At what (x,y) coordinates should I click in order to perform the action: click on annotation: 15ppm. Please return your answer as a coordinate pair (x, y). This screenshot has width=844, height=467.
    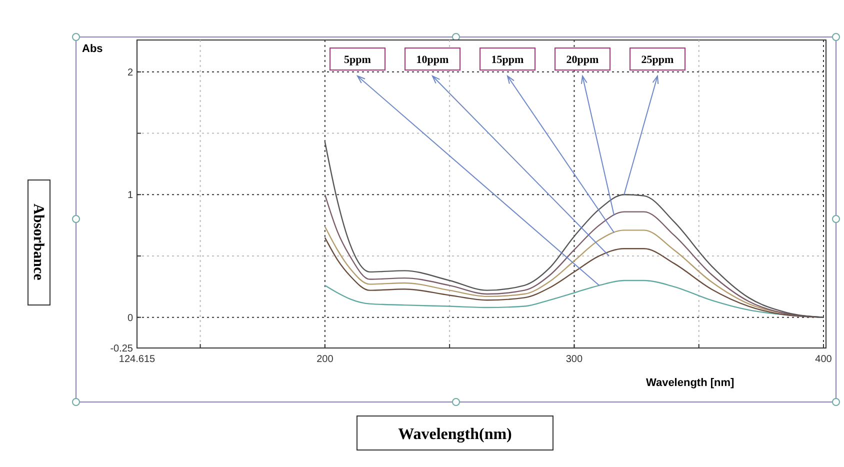
    Looking at the image, I should click on (507, 60).